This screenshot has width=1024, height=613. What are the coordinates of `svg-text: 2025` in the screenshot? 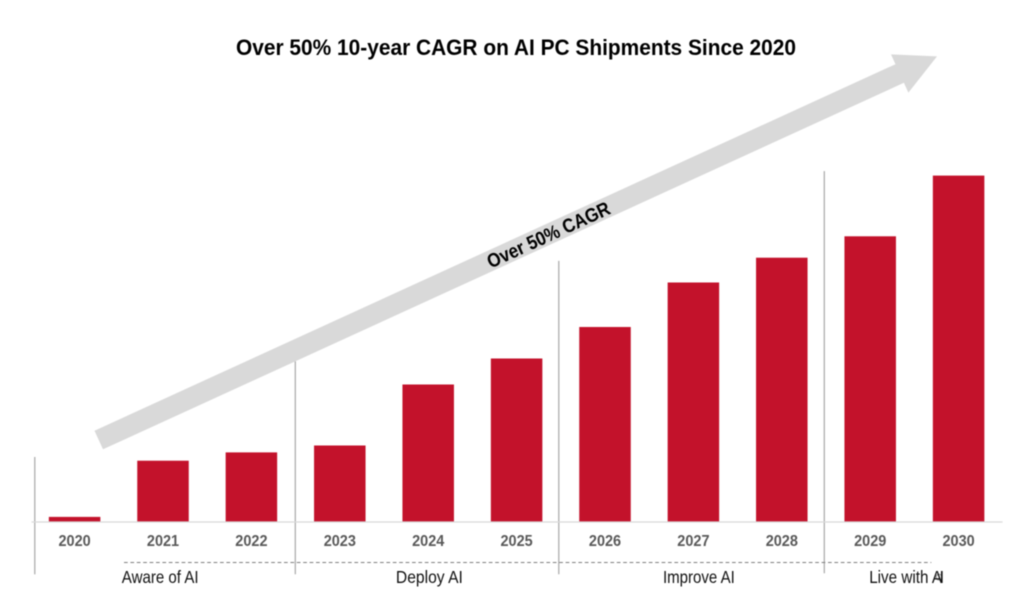 It's located at (517, 541).